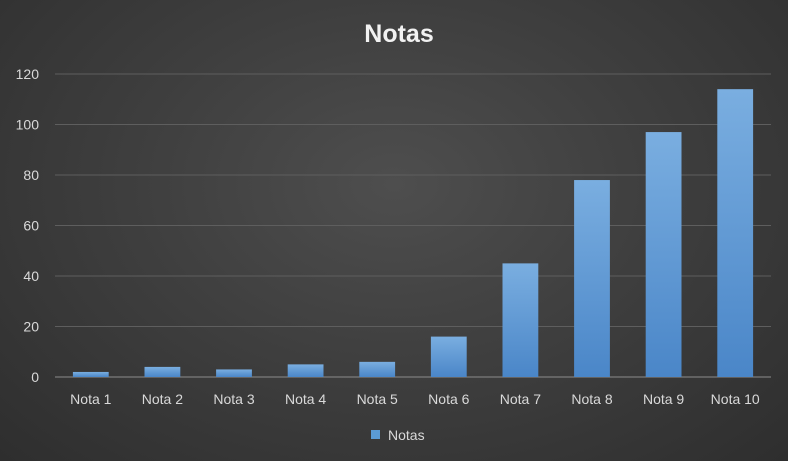 This screenshot has height=461, width=788. What do you see at coordinates (663, 399) in the screenshot?
I see `x-tick-label: Nota 9` at bounding box center [663, 399].